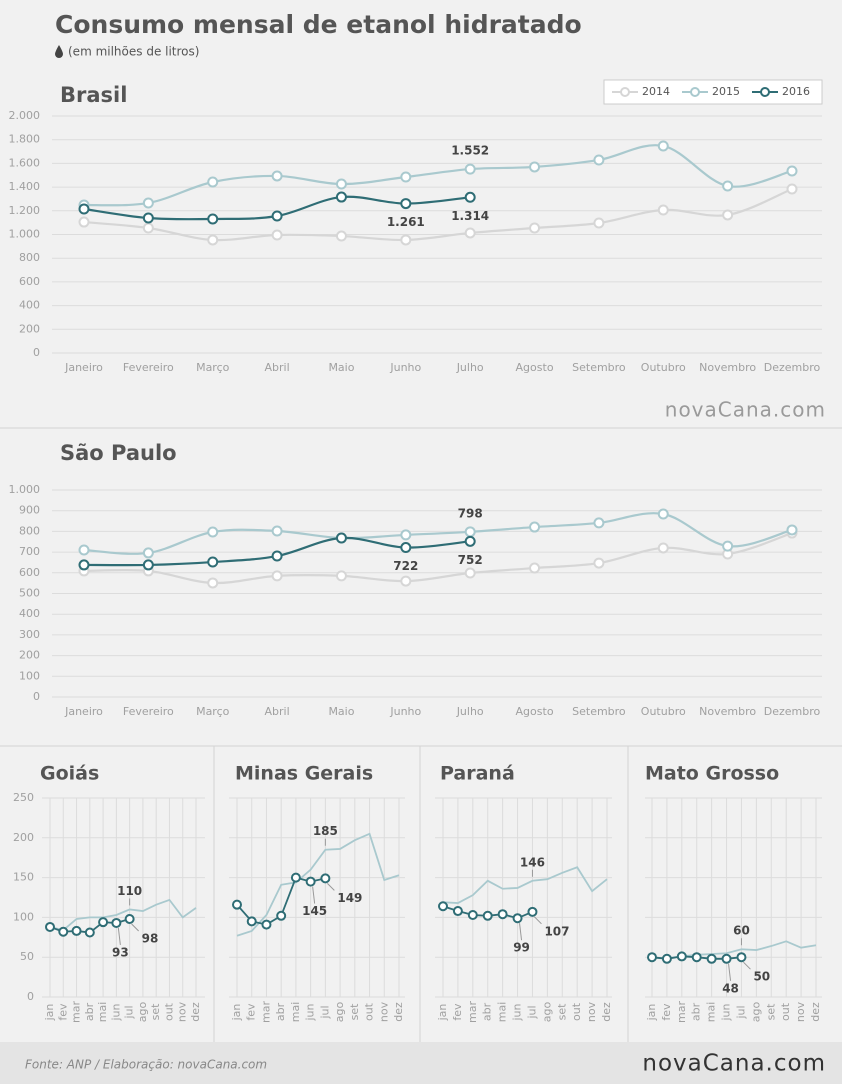 This screenshot has width=842, height=1084. Describe the element at coordinates (470, 216) in the screenshot. I see `value-label: 1.314` at that location.